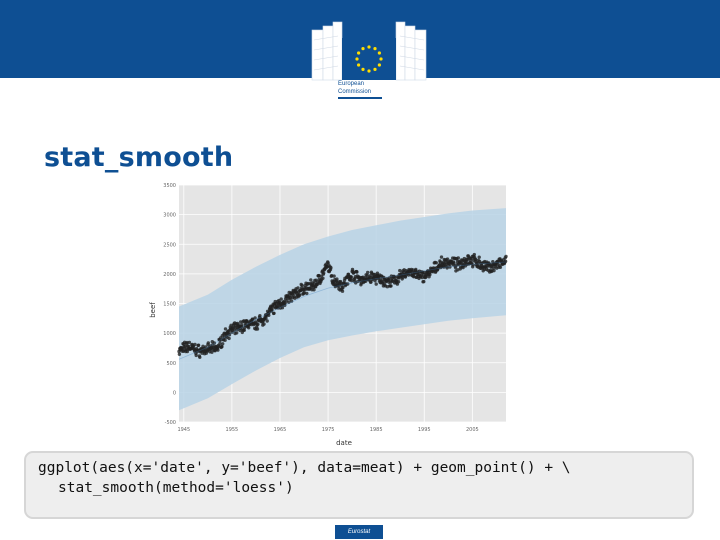 This screenshot has width=720, height=540. Describe the element at coordinates (344, 443) in the screenshot. I see `x-axis-label: date` at that location.